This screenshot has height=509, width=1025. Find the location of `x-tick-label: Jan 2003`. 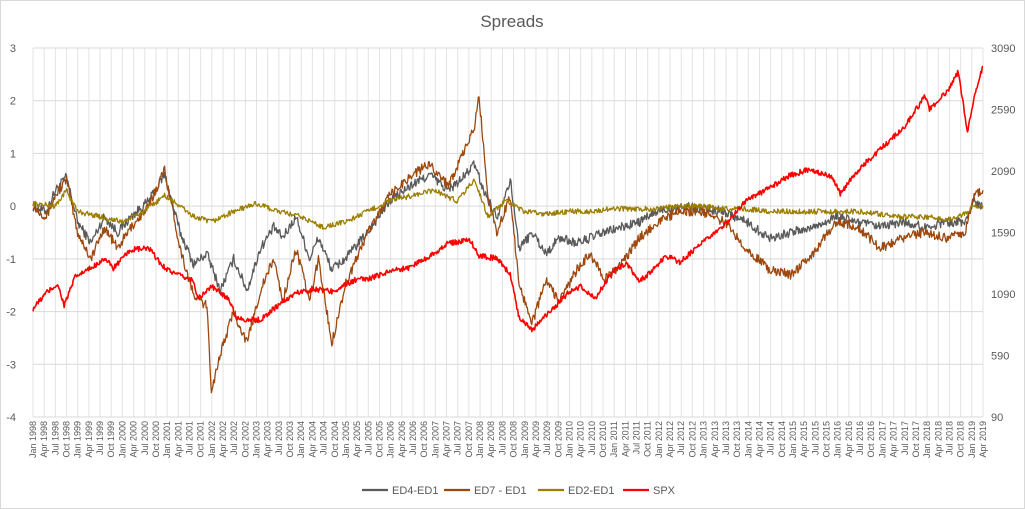

x-tick-label: Jan 2003 is located at coordinates (257, 439).